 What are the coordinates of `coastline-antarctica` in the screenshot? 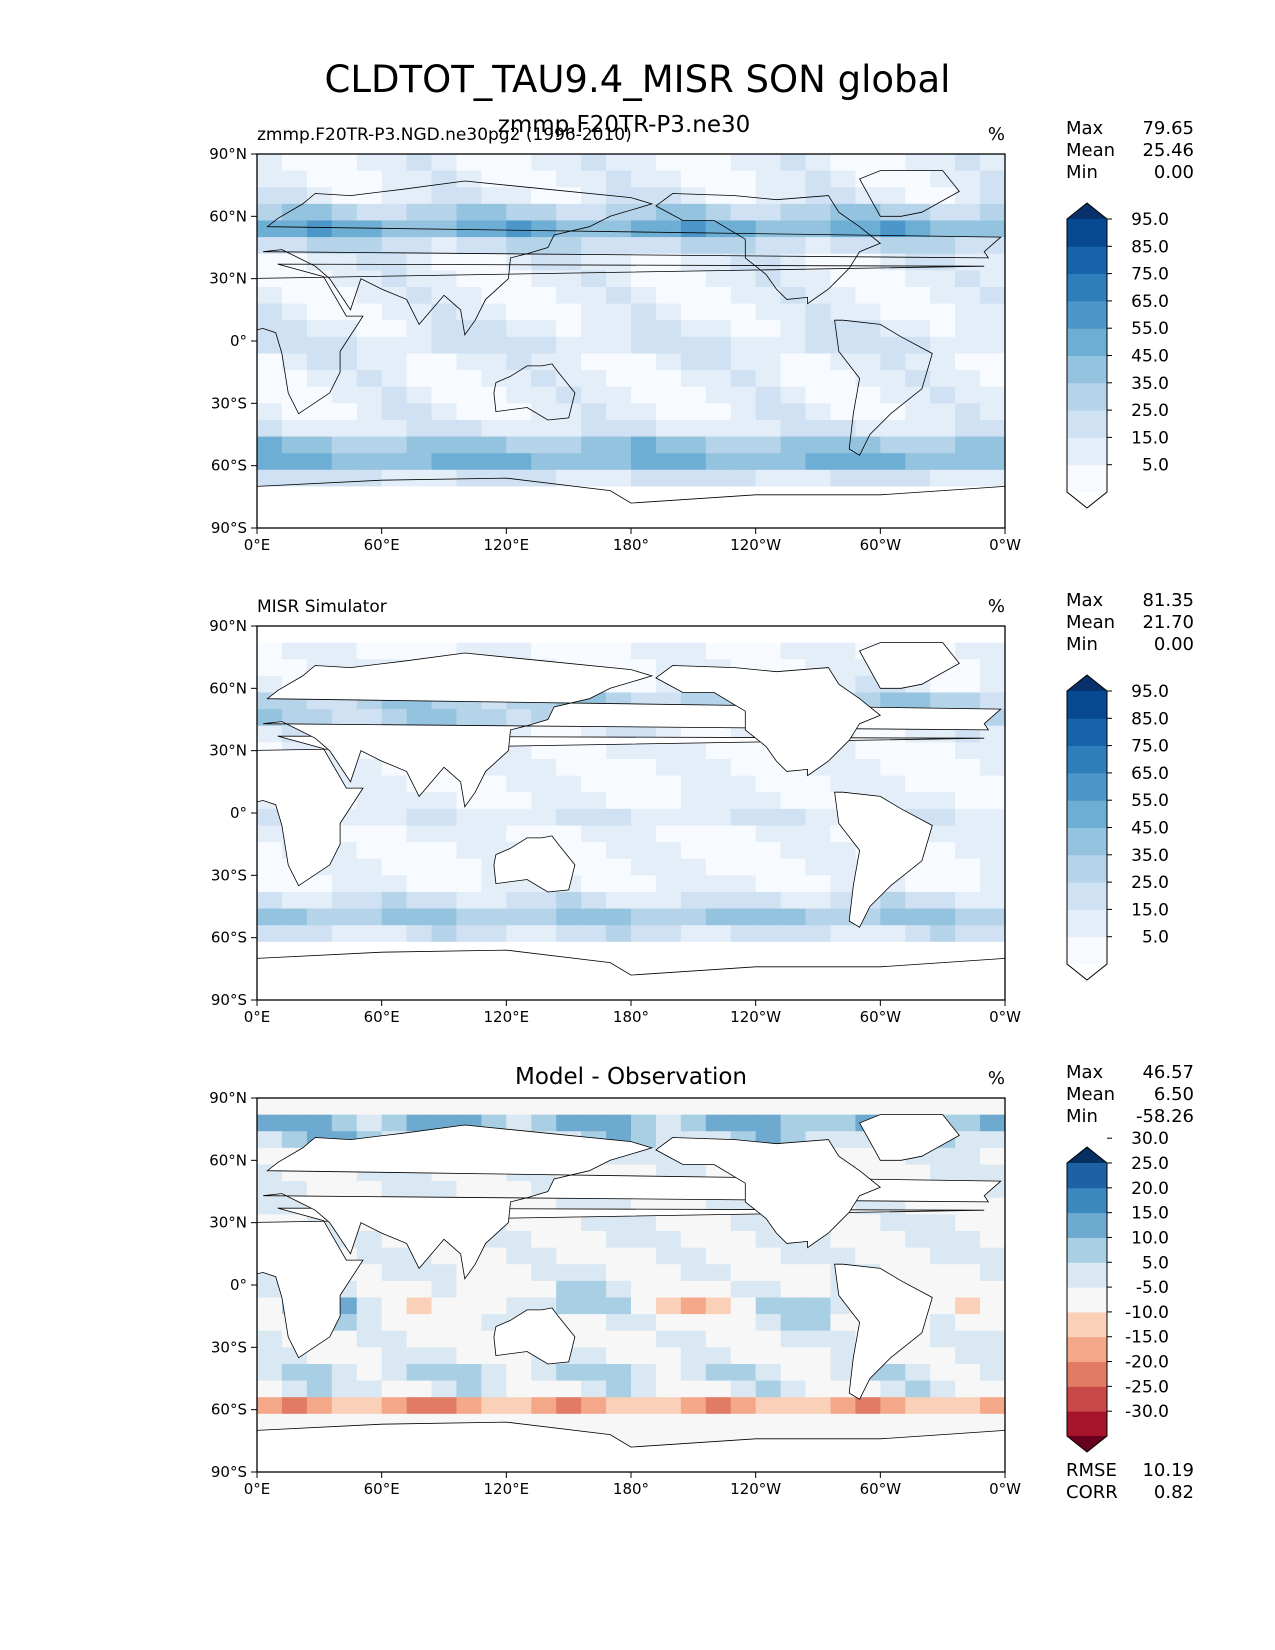 It's located at (631, 1446).